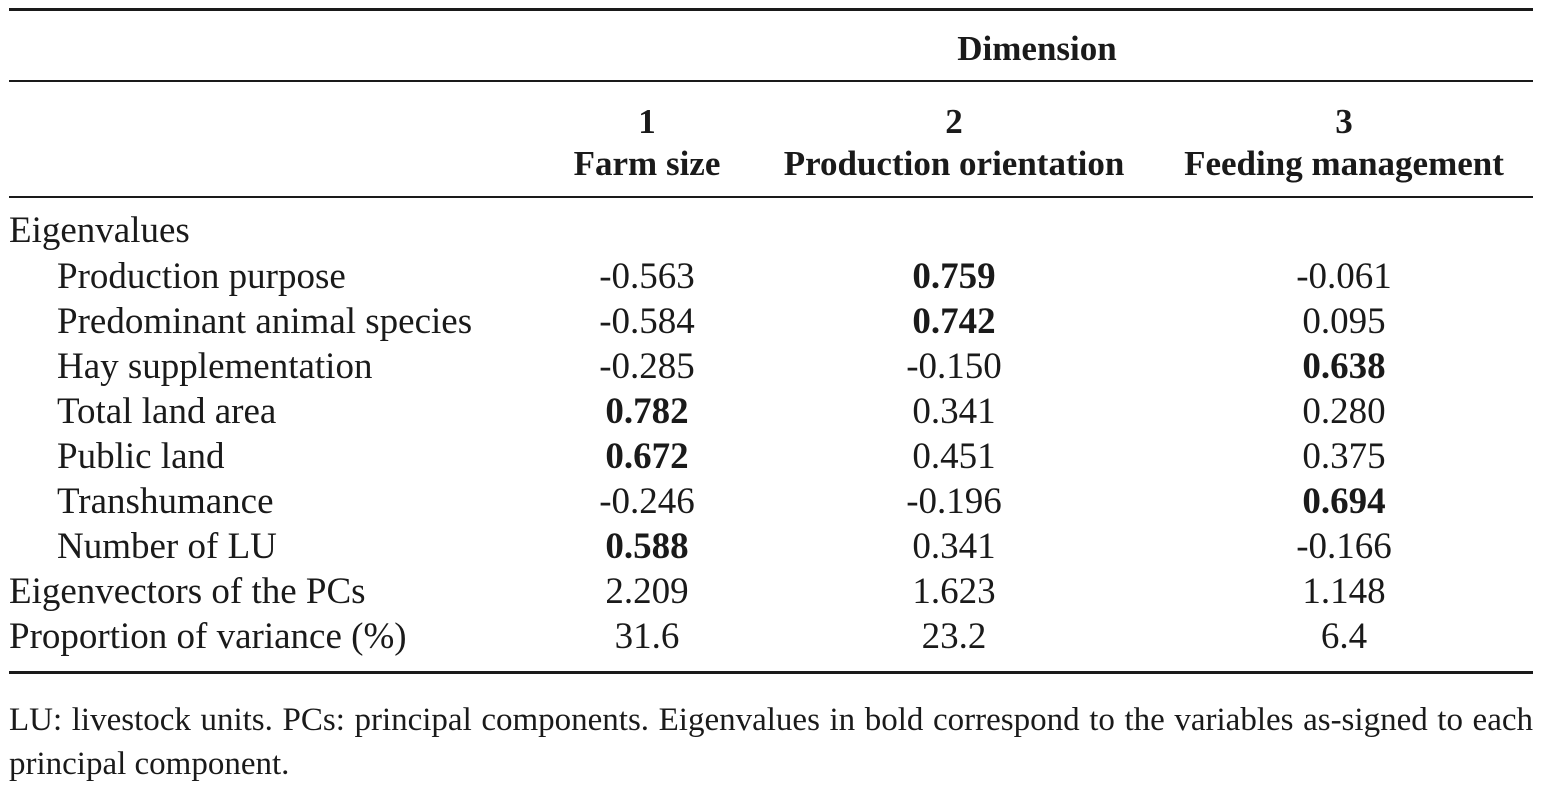 This screenshot has height=788, width=1559. What do you see at coordinates (647, 276) in the screenshot?
I see `cell-dimension-1: -0.563` at bounding box center [647, 276].